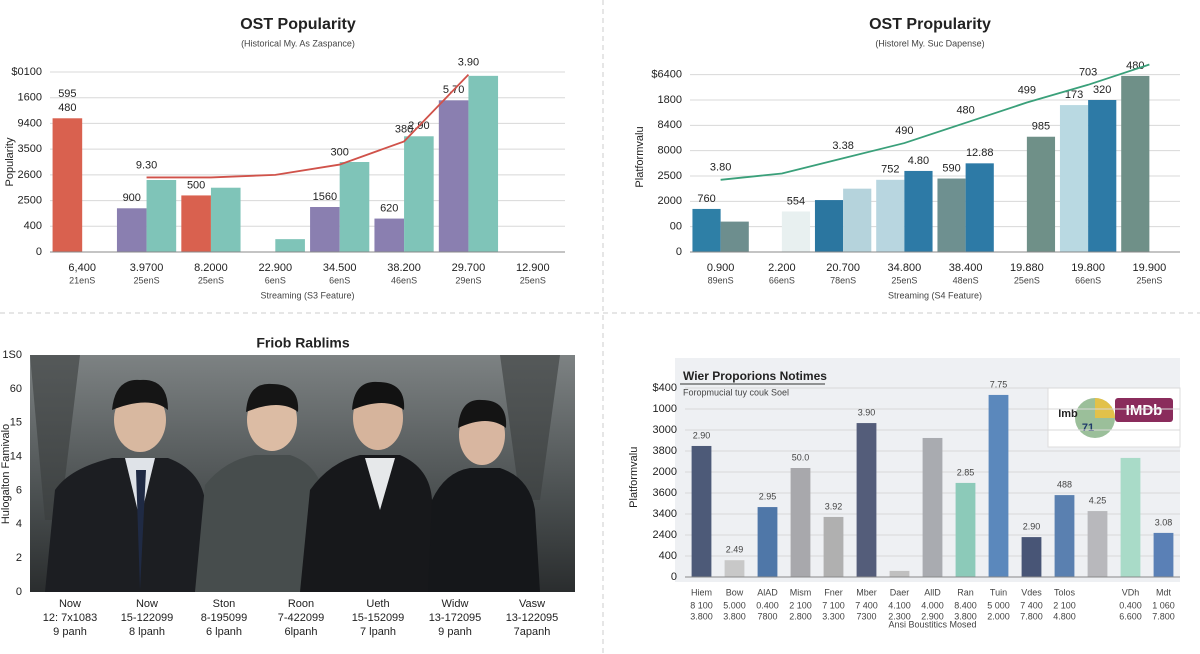 The width and height of the screenshot is (1200, 654). Describe the element at coordinates (634, 477) in the screenshot. I see `y-axis-label: Platformvalu` at that location.